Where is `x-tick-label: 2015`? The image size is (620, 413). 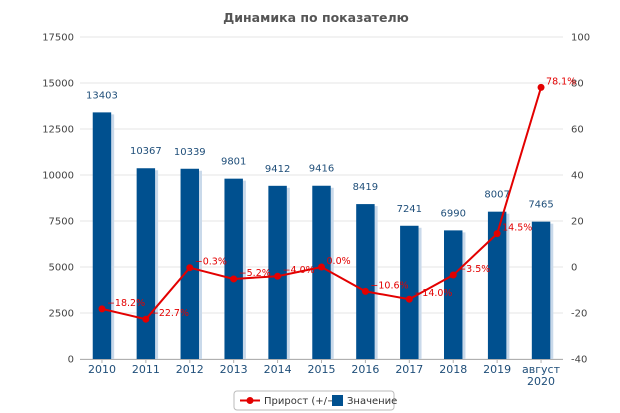 x-tick-label: 2015 is located at coordinates (322, 369).